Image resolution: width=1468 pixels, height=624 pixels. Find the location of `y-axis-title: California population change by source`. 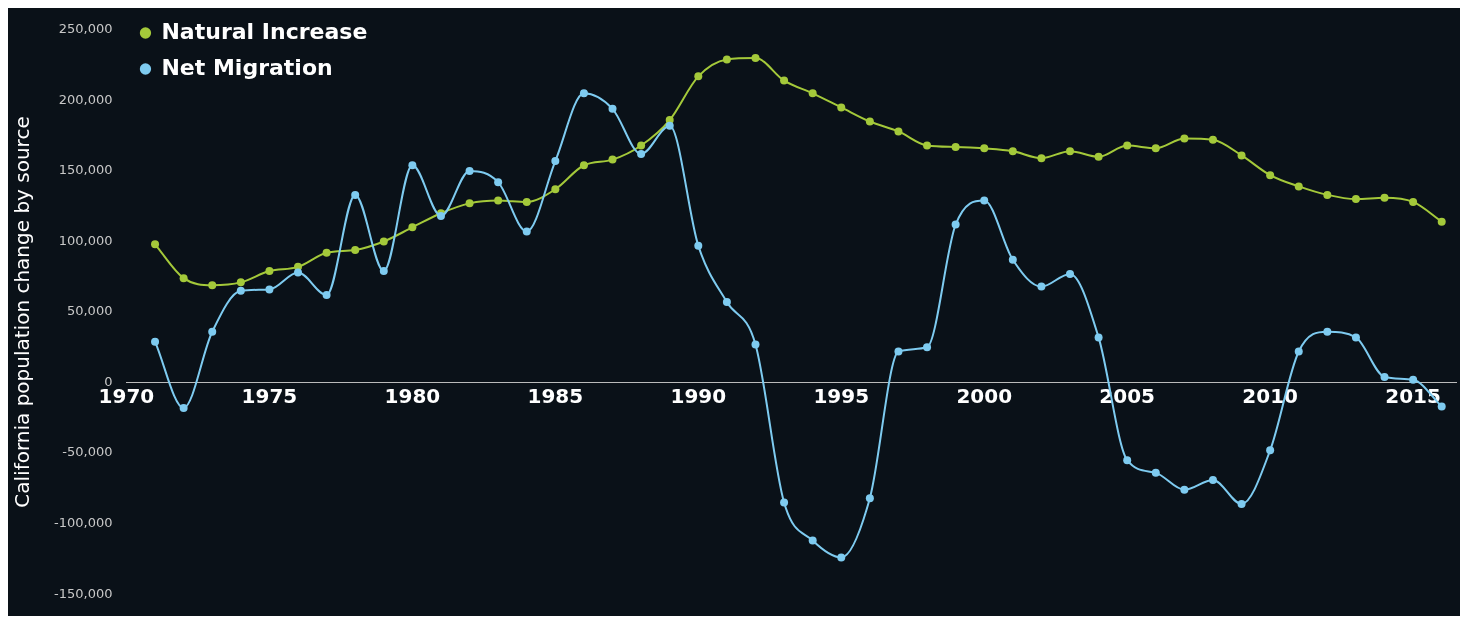

y-axis-title: California population change by source is located at coordinates (22, 312).